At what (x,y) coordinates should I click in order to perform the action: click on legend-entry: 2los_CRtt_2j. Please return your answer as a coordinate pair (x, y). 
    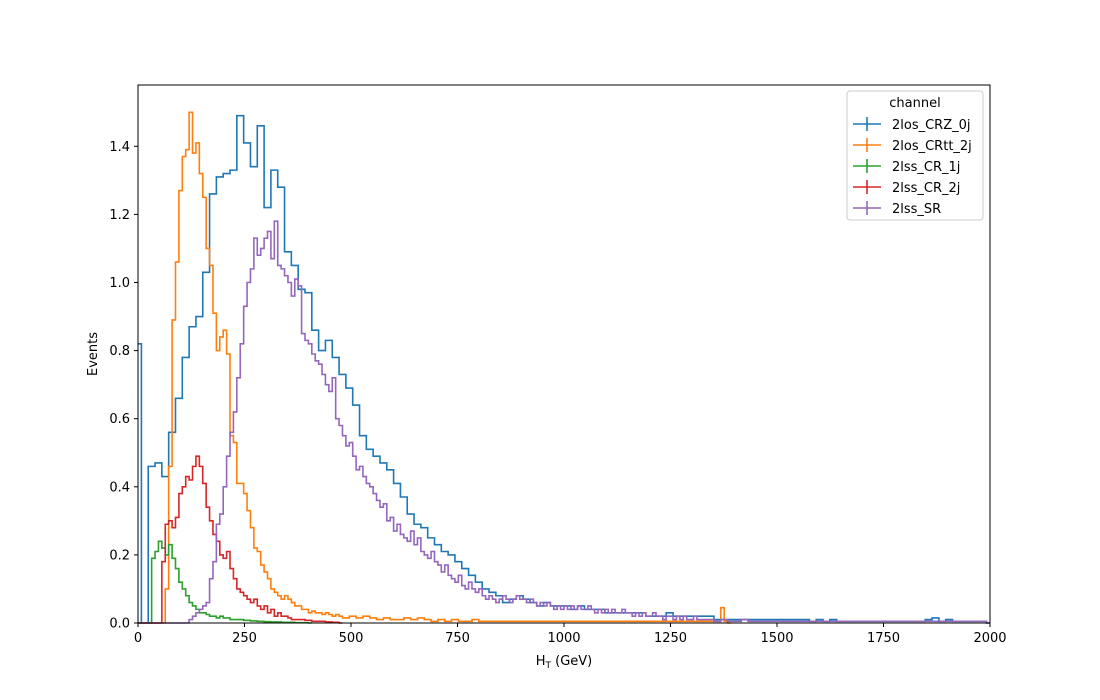
    Looking at the image, I should click on (912, 146).